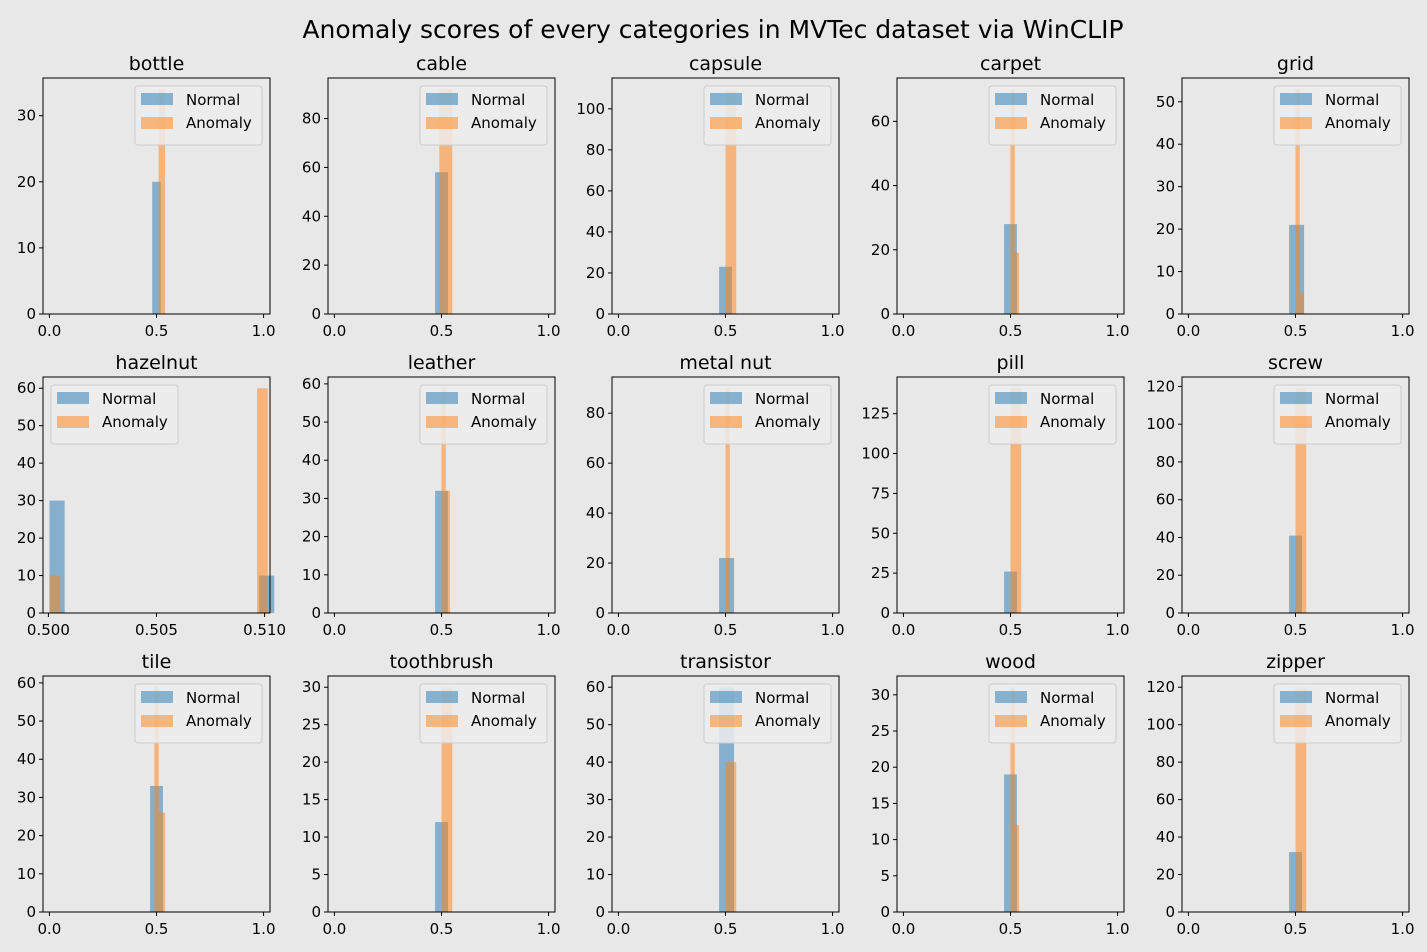  What do you see at coordinates (156, 247) in the screenshot?
I see `normal-bar` at bounding box center [156, 247].